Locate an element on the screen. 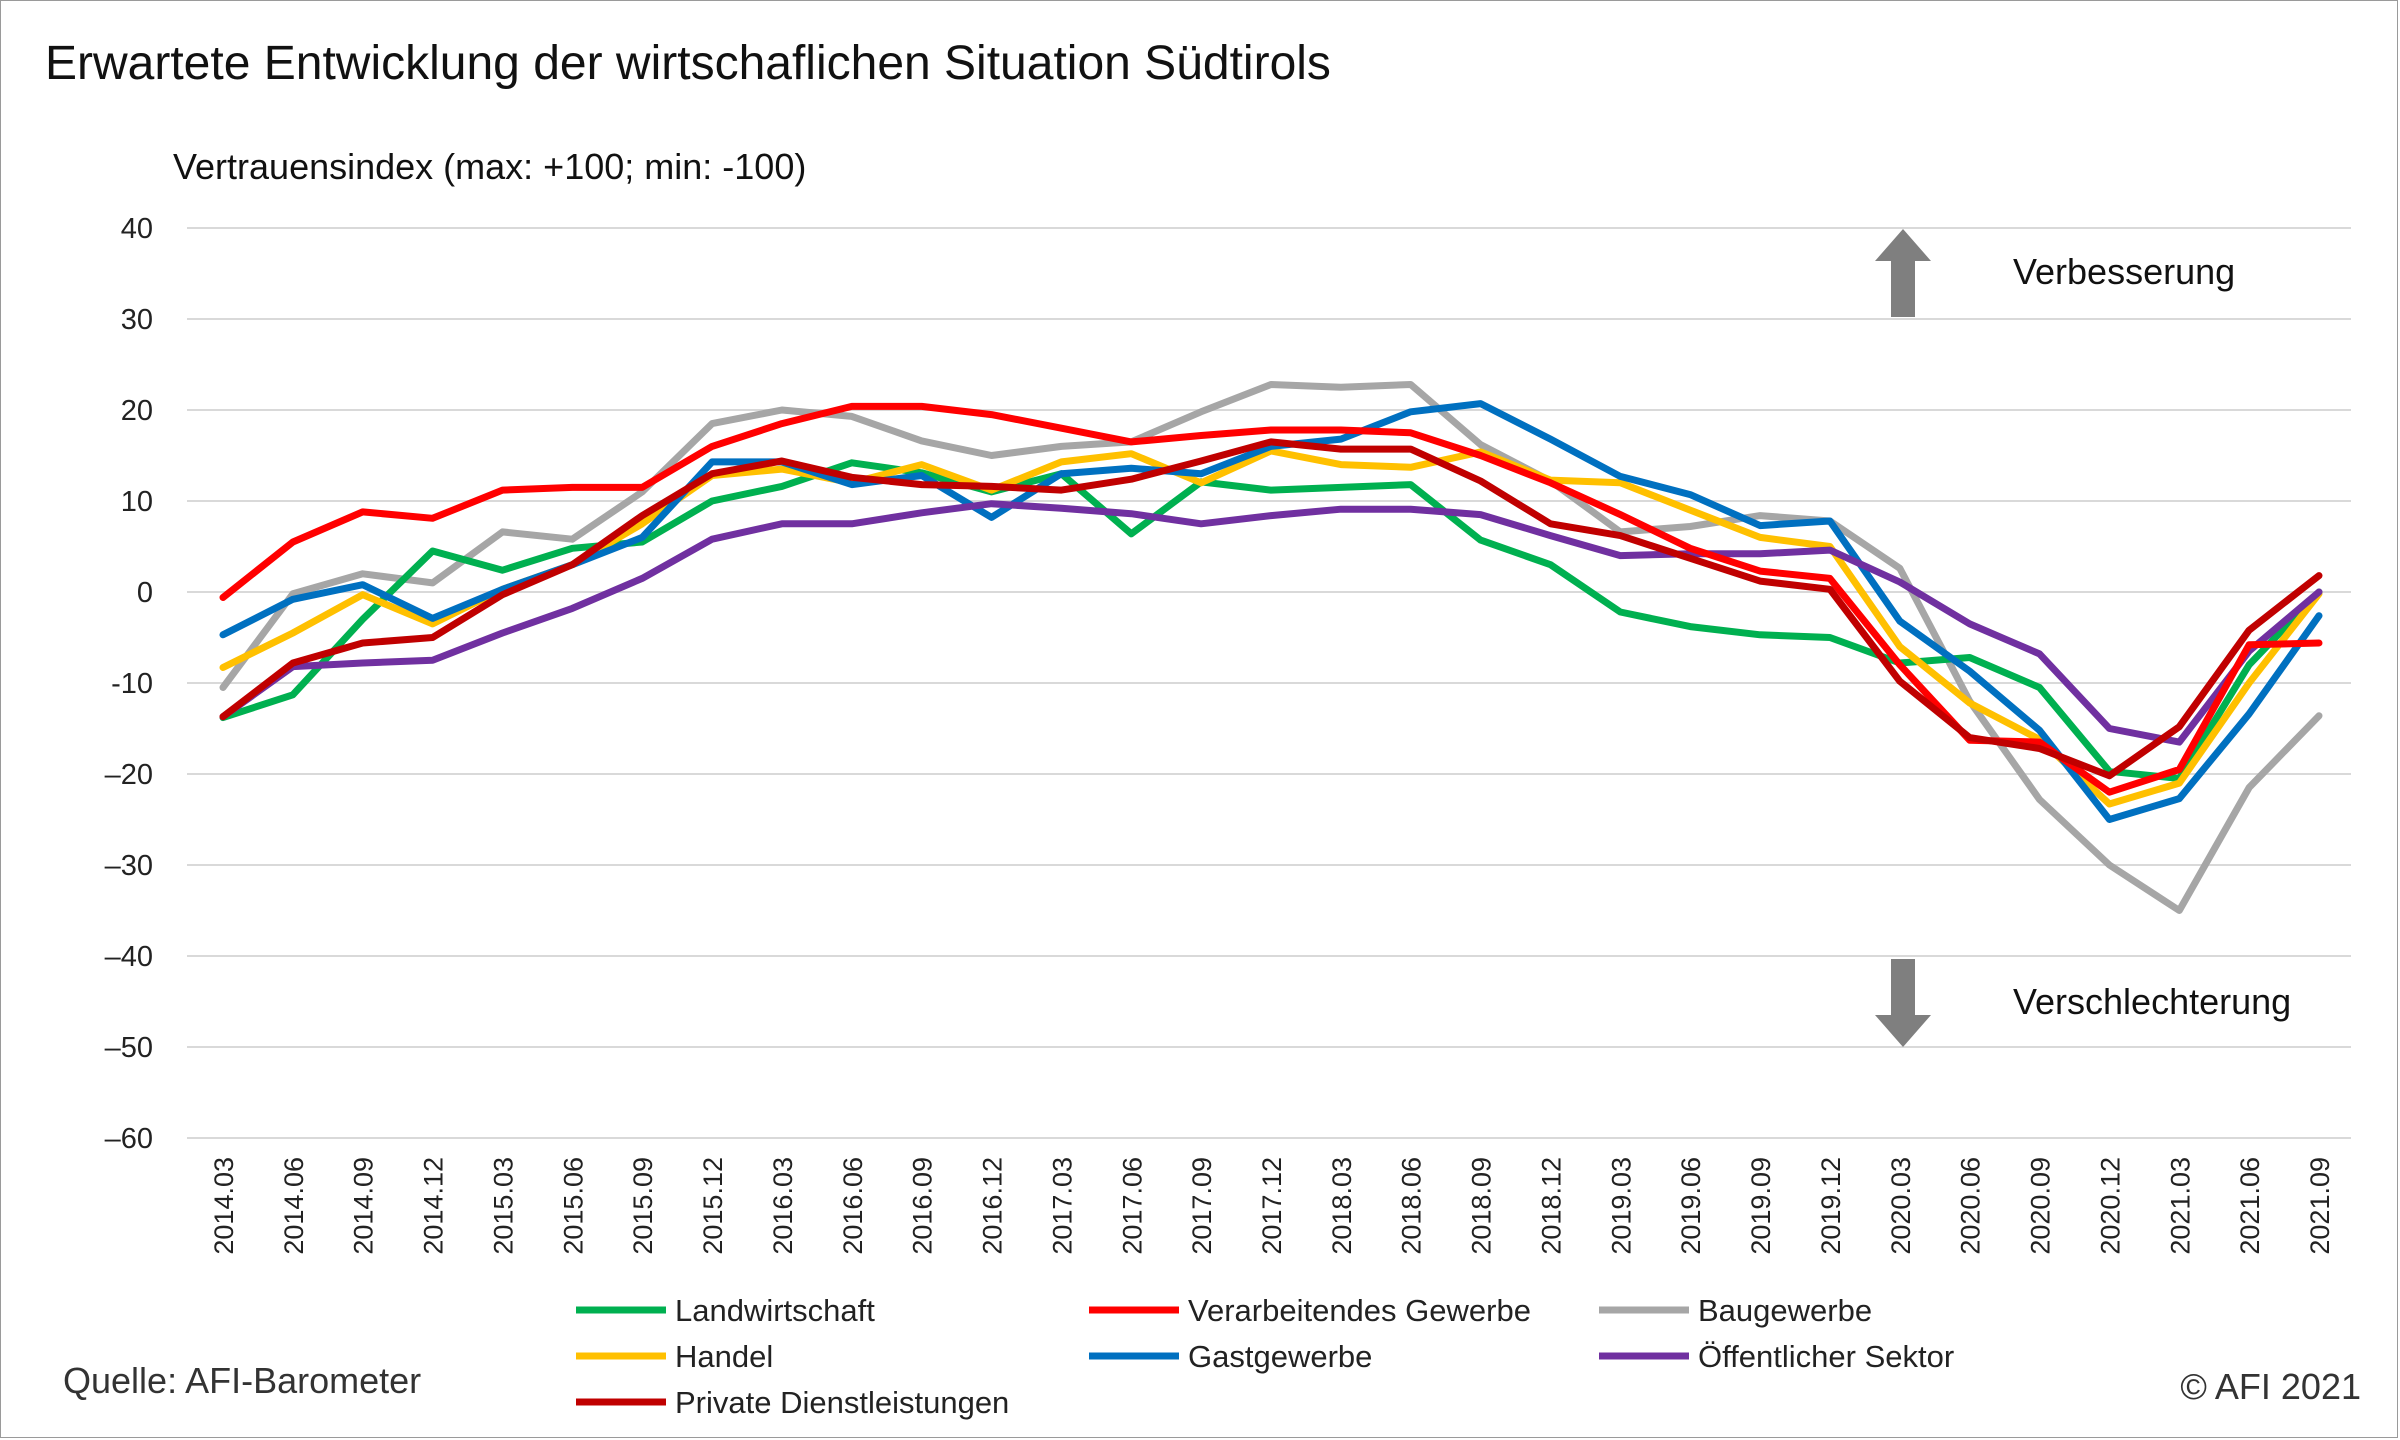 This screenshot has height=1440, width=2400. y-tick-label: –20 is located at coordinates (129, 775).